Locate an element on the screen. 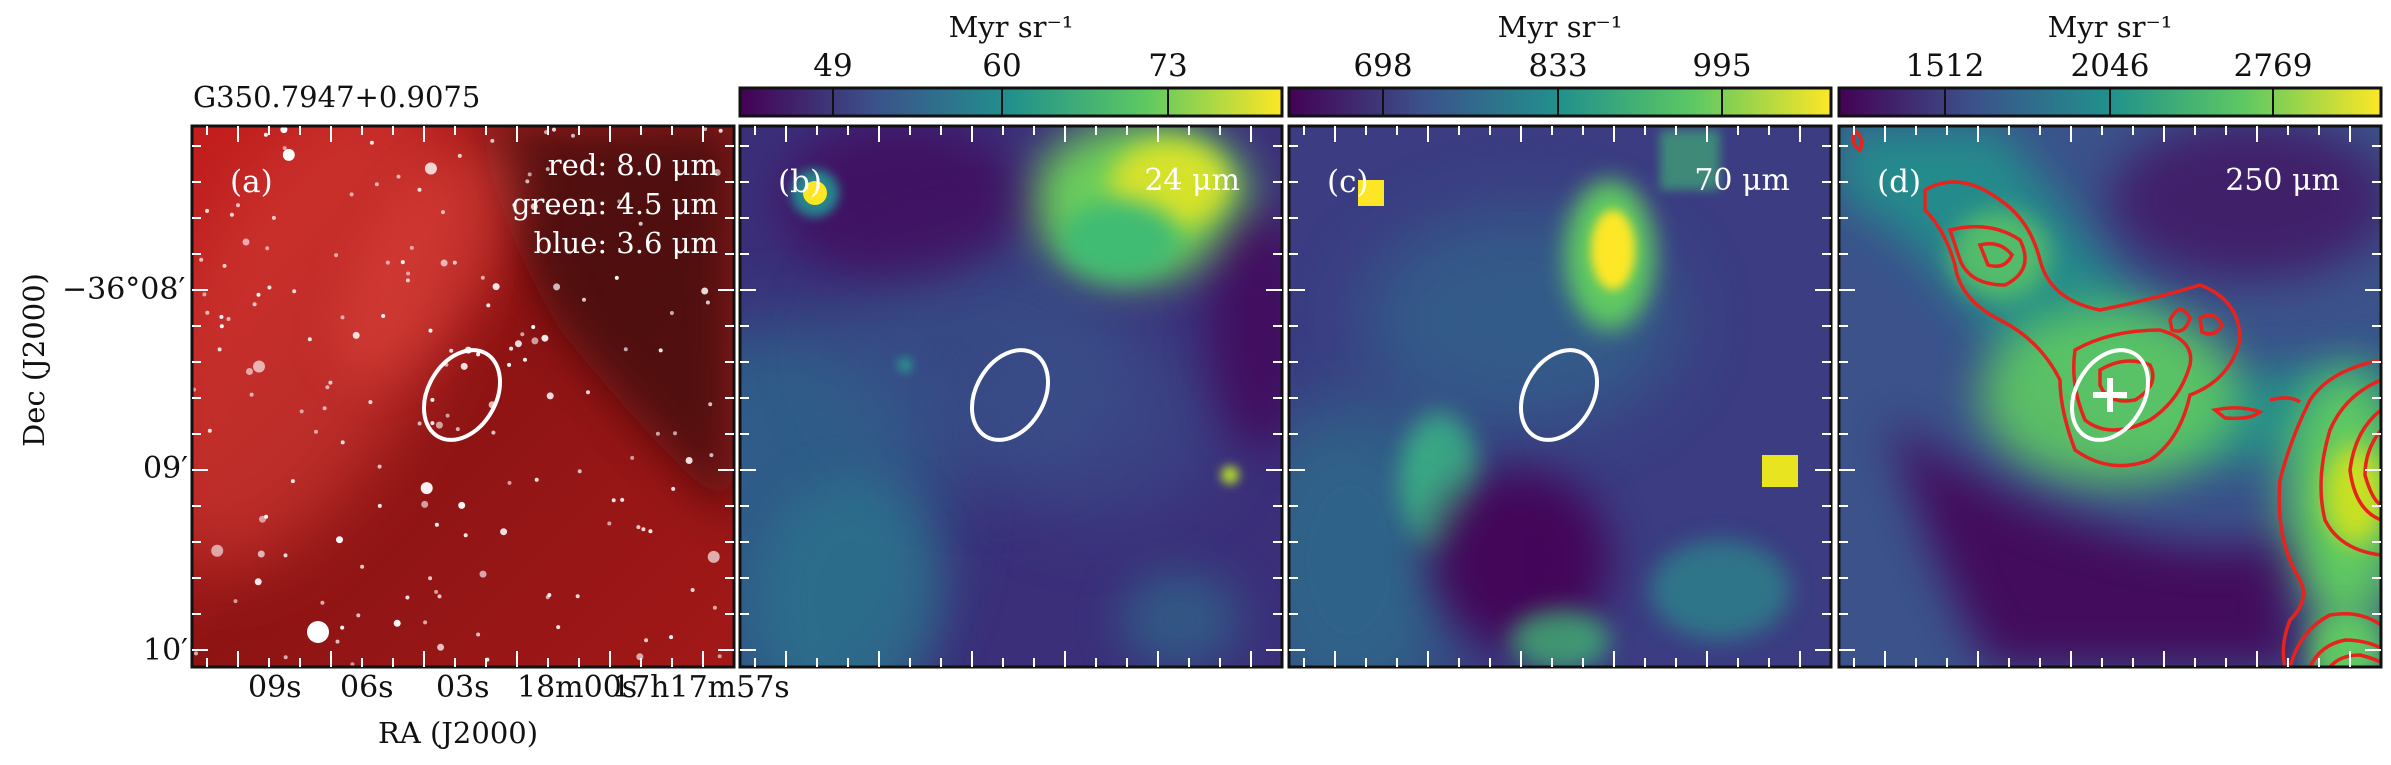  colorbar-c is located at coordinates (1560, 102).